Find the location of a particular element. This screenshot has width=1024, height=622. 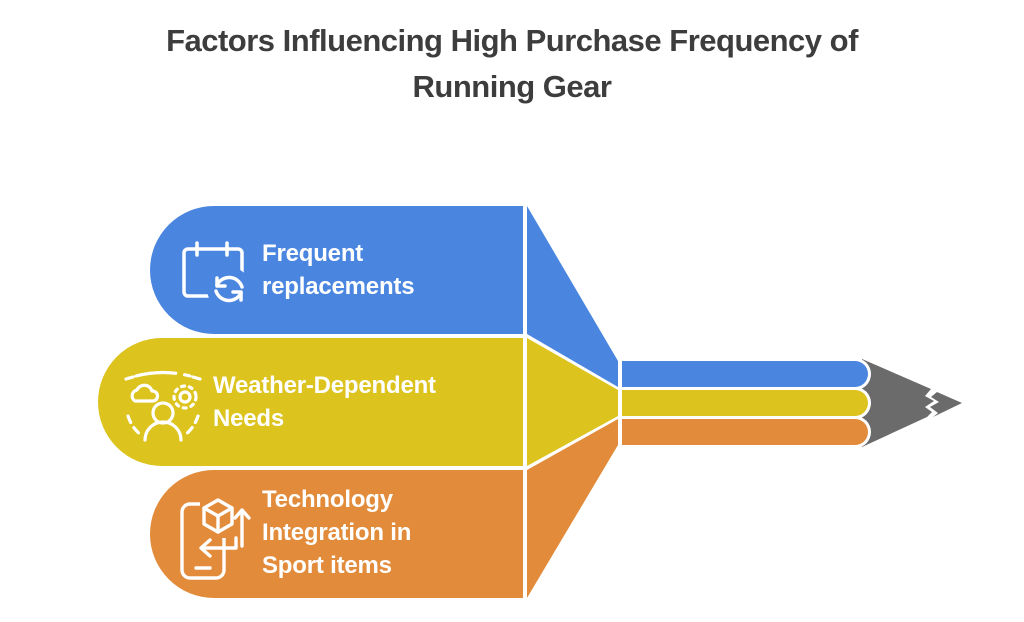

factor-label-weather-dependent-needs: Weather-Dependent Needs is located at coordinates (324, 402).